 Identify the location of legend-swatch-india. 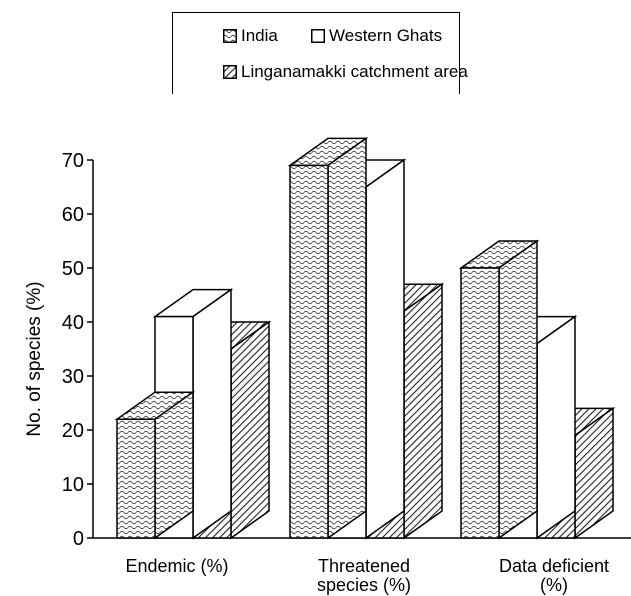
(230, 36).